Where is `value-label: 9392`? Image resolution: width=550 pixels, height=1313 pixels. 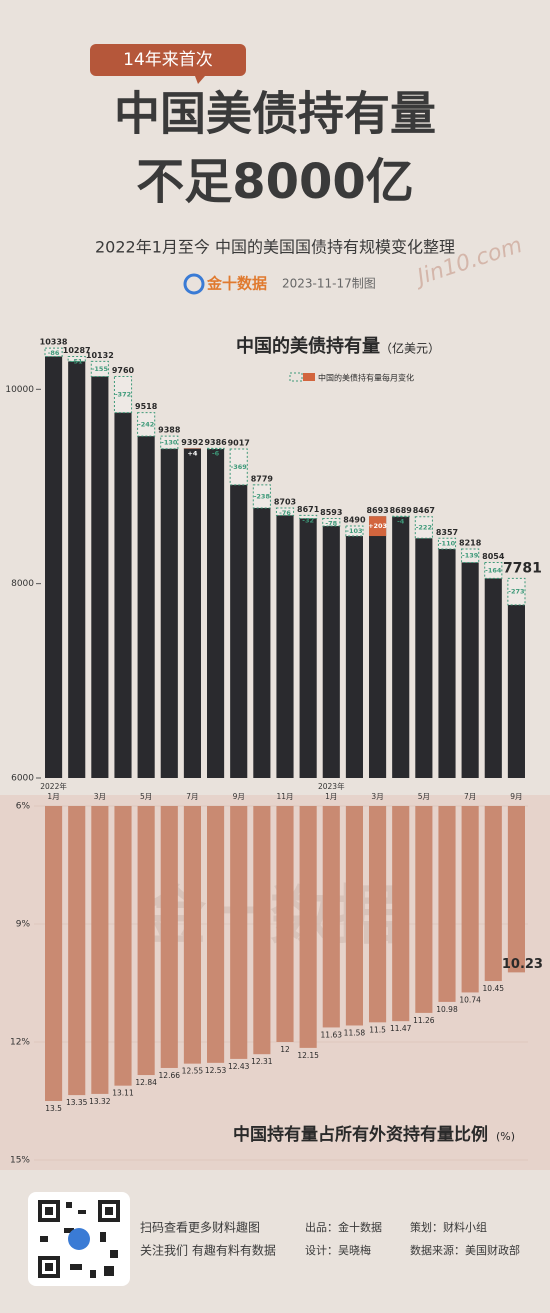
value-label: 9392 is located at coordinates (192, 442).